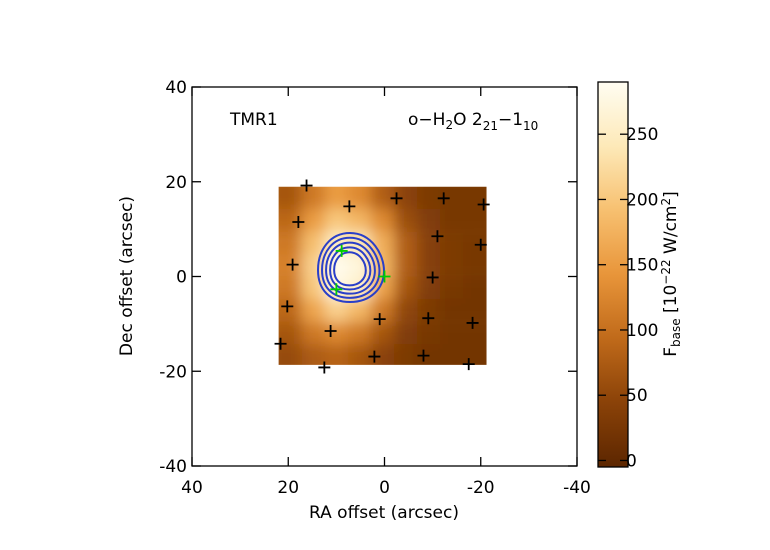 This screenshot has width=770, height=550. I want to click on colorbar, so click(613, 274).